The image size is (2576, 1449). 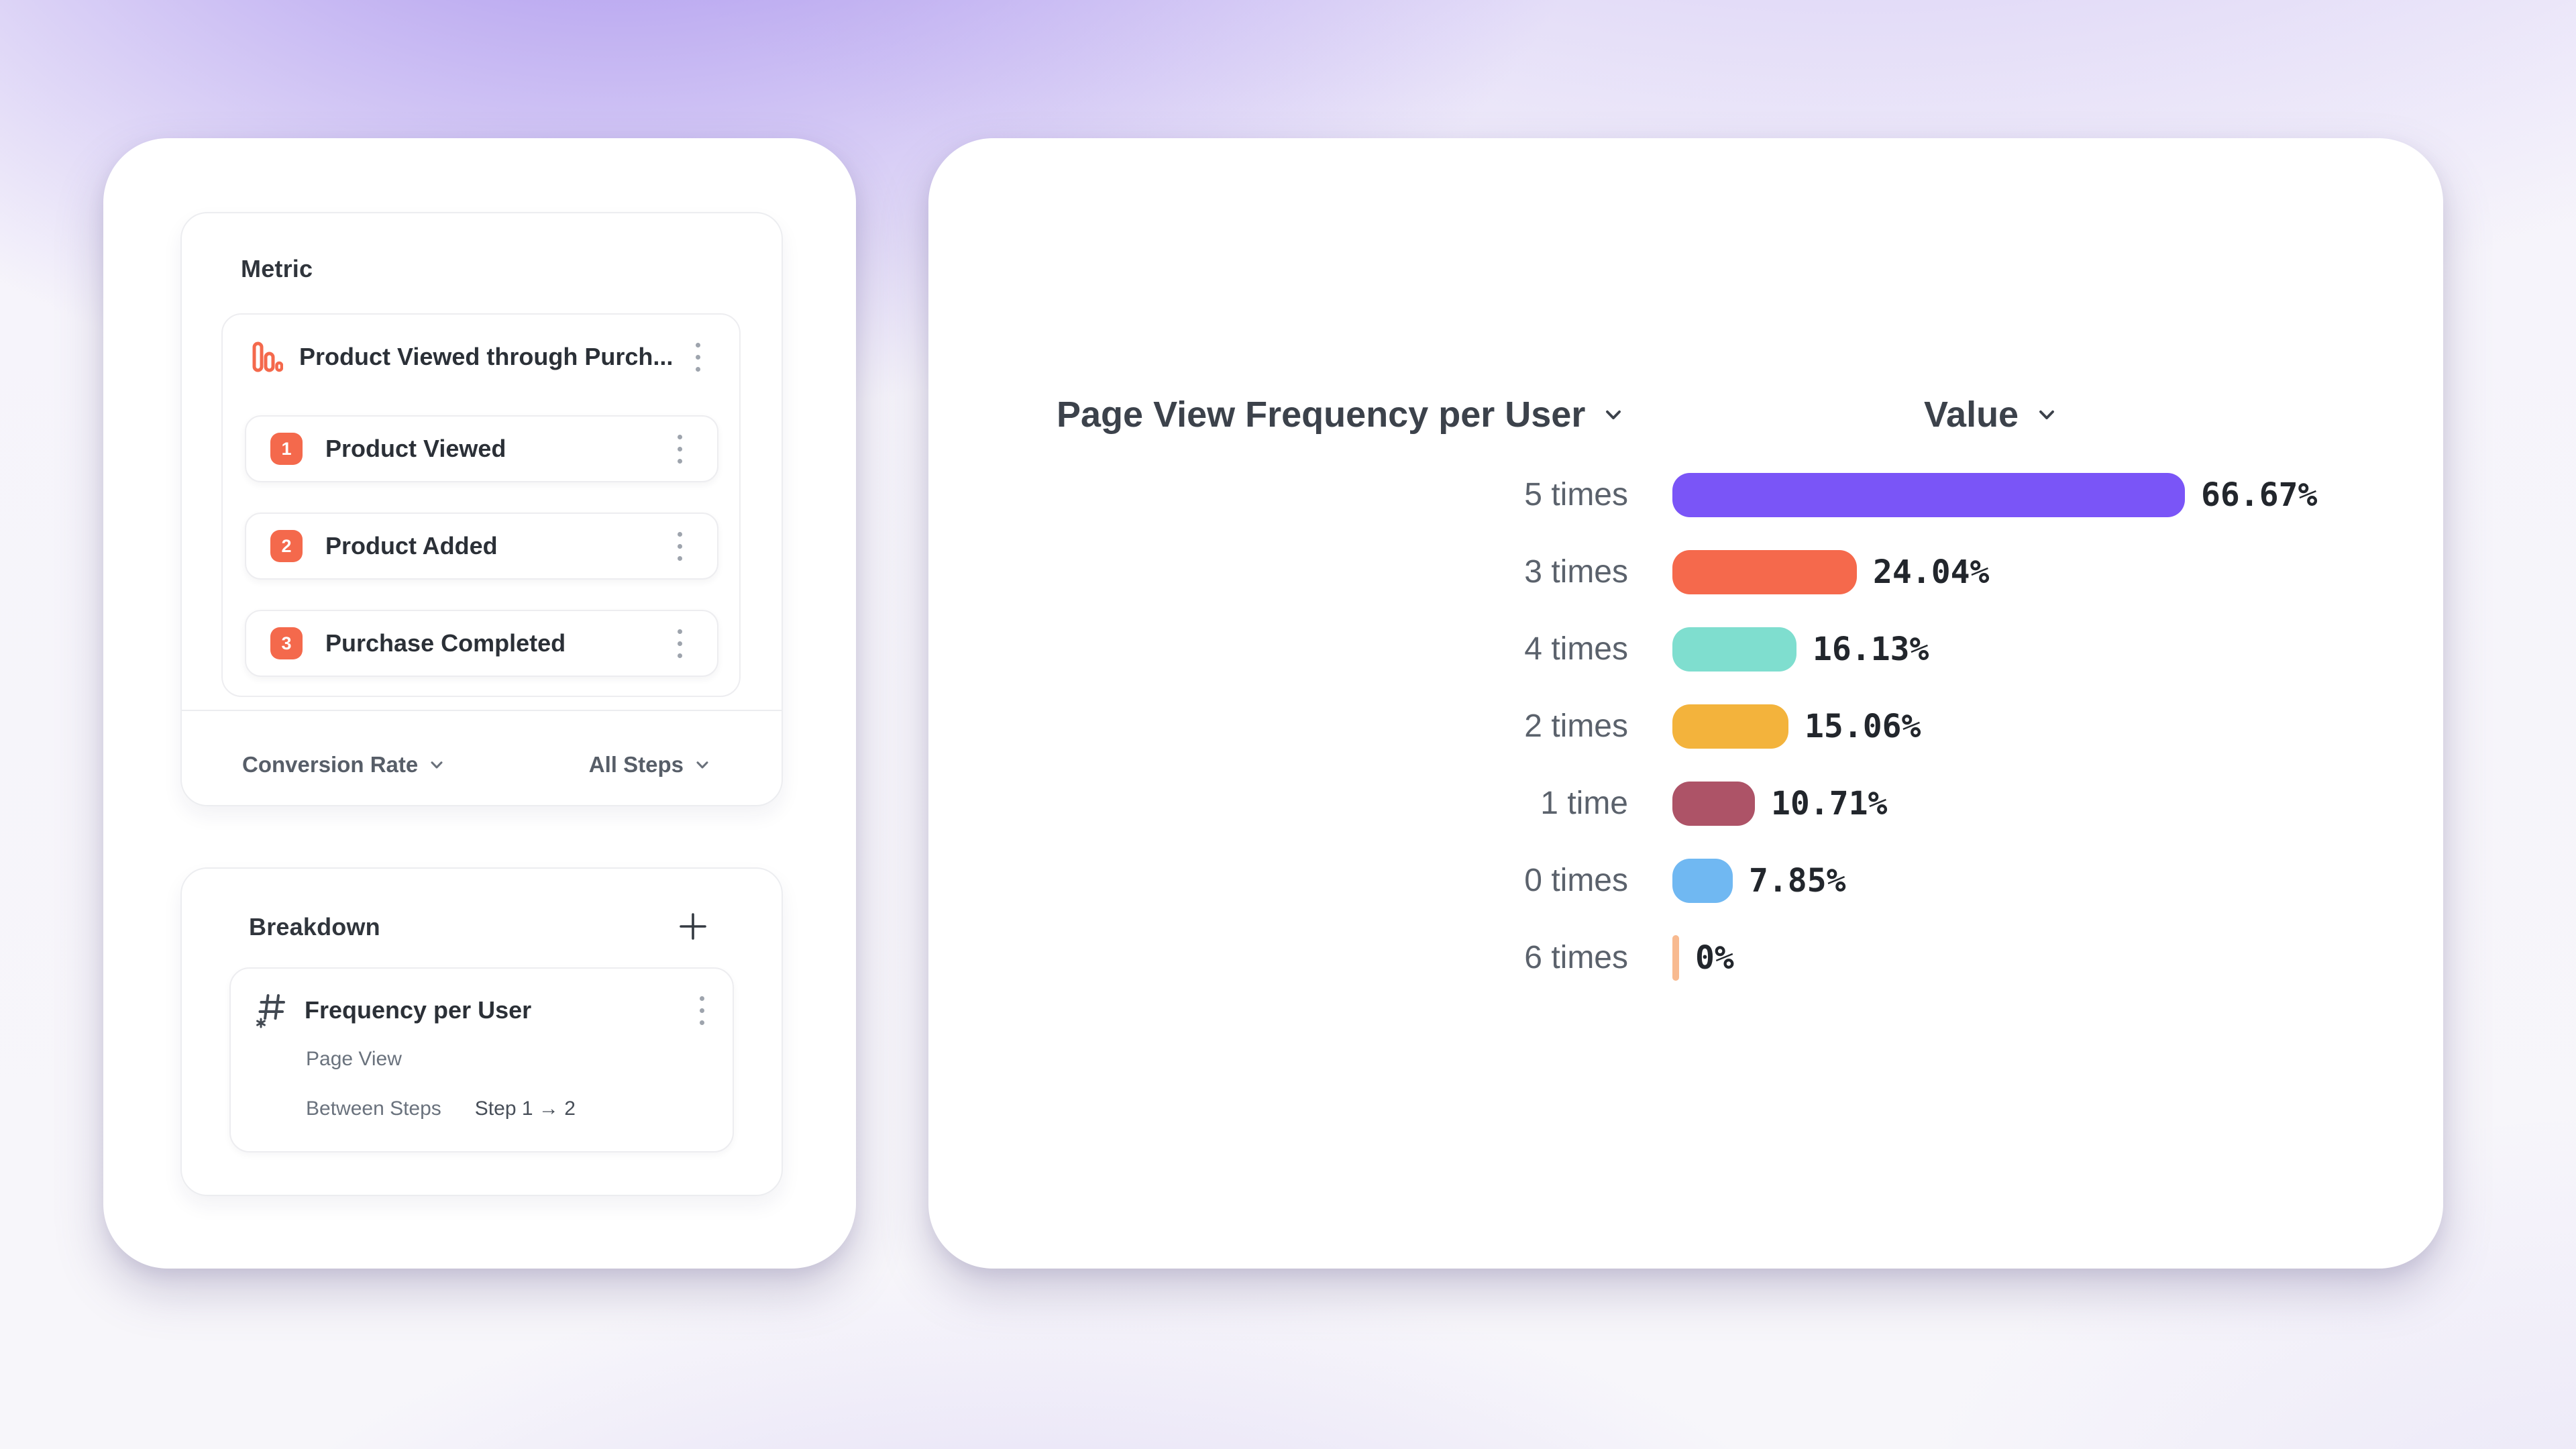 What do you see at coordinates (411, 545) in the screenshot?
I see `step-label: Product Added` at bounding box center [411, 545].